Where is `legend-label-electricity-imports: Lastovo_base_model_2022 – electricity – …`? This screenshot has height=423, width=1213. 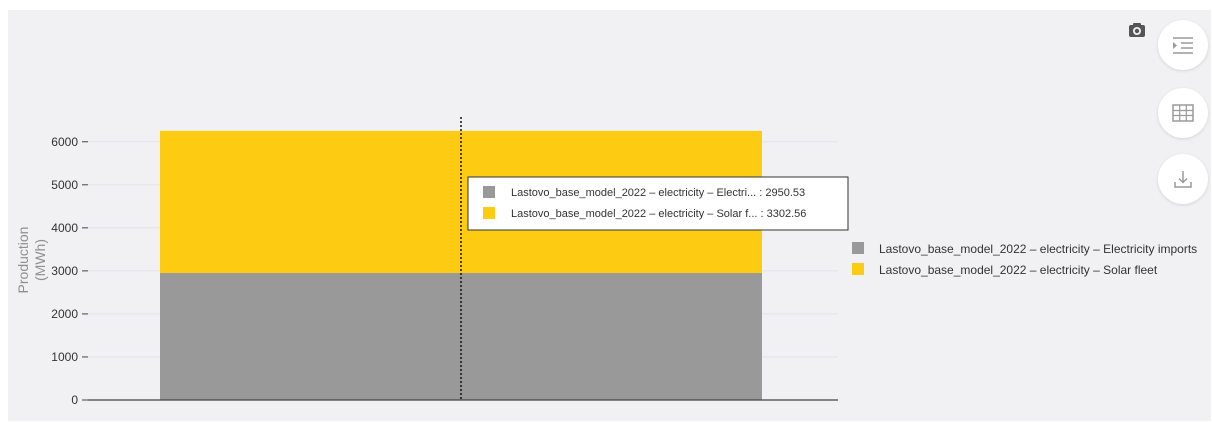 legend-label-electricity-imports: Lastovo_base_model_2022 – electricity – … is located at coordinates (1038, 249).